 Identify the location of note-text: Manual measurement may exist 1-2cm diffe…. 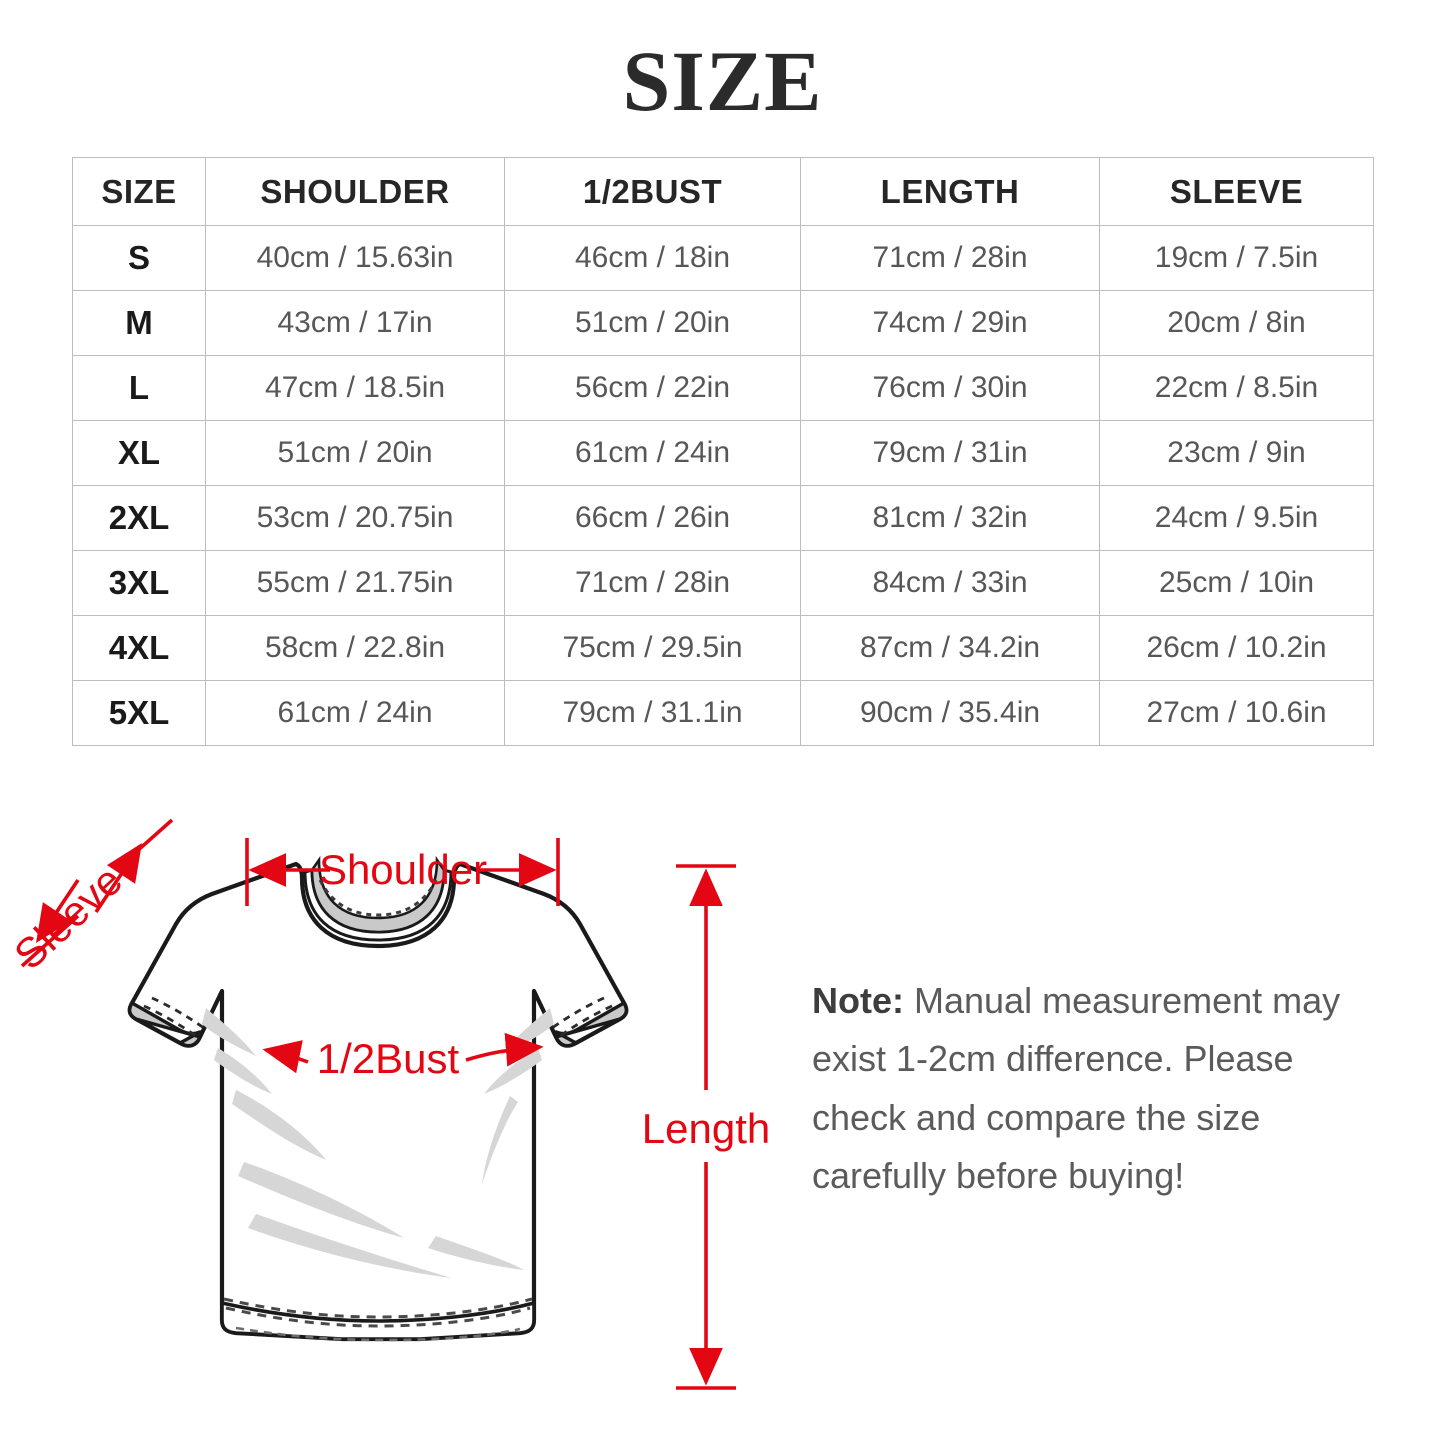
(1076, 1088).